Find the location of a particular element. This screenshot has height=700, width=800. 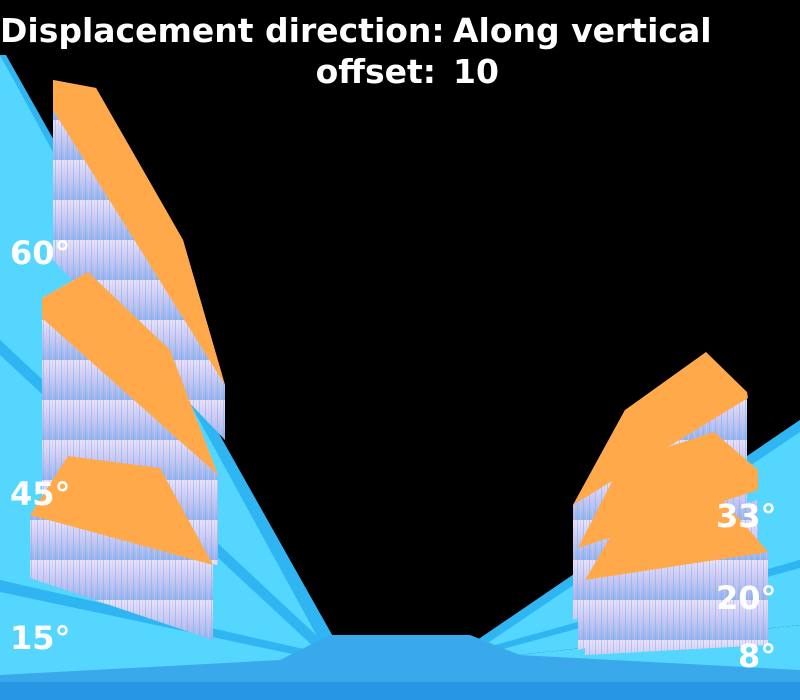

angle-label-8: 8° is located at coordinates (757, 656).